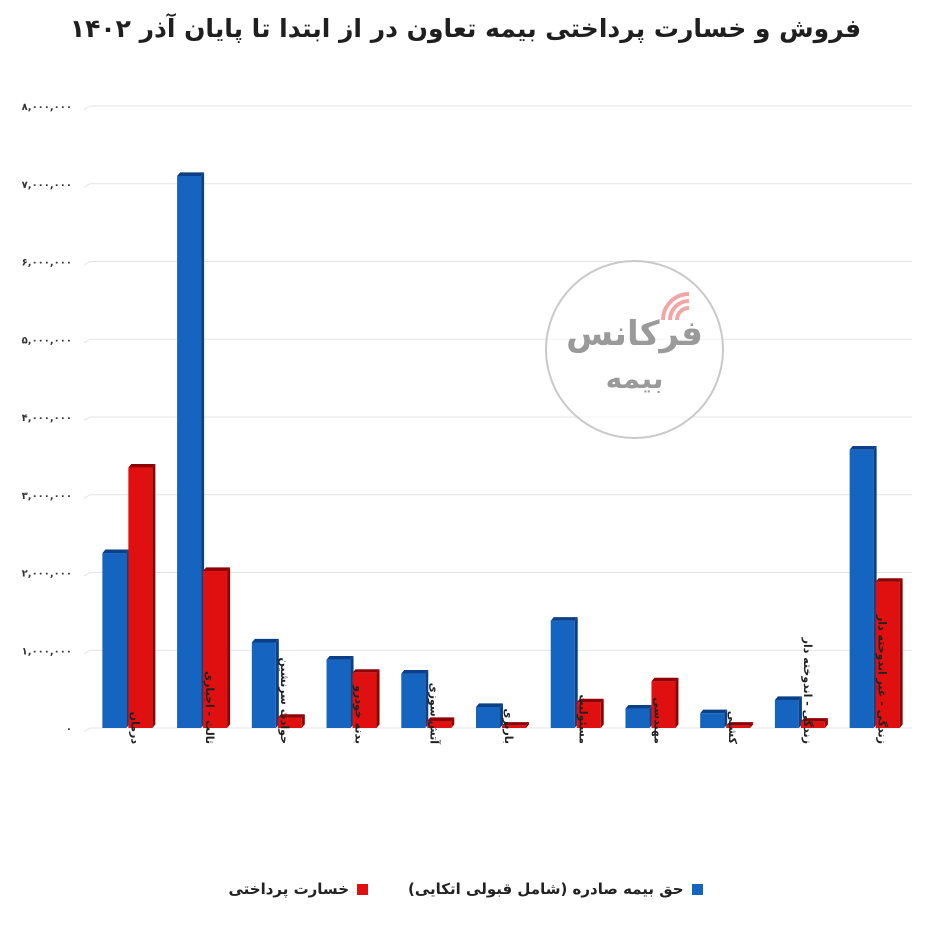 The image size is (931, 931). What do you see at coordinates (47, 574) in the screenshot?
I see `y-tick-label: ۲,۰۰۰,۰۰۰` at bounding box center [47, 574].